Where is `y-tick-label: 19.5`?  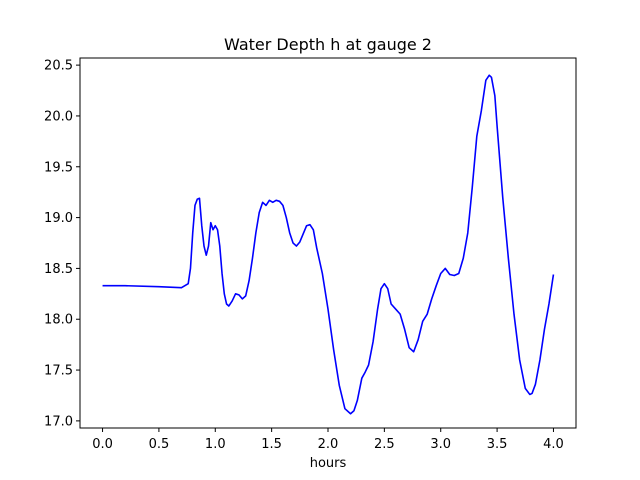 y-tick-label: 19.5 is located at coordinates (58, 167).